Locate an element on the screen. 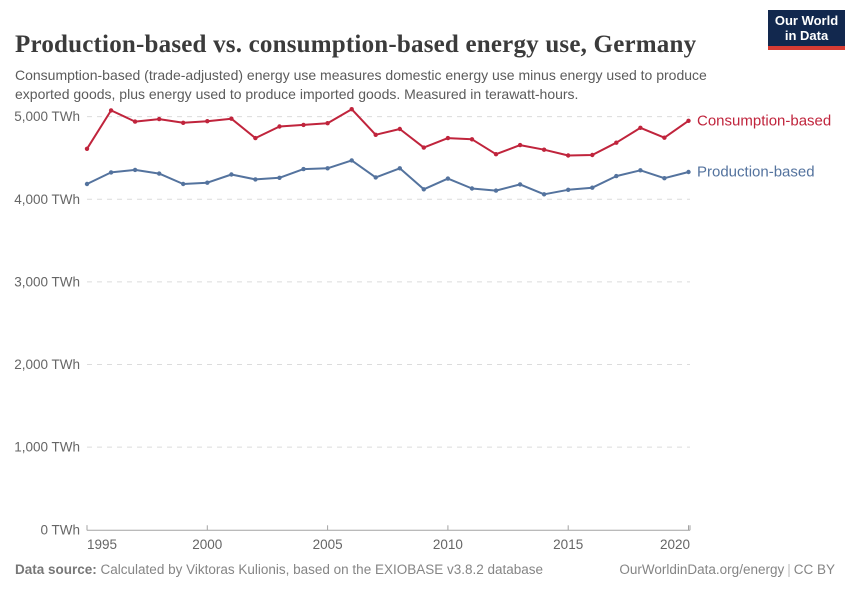 The image size is (850, 600). consumption-based-point-1997 is located at coordinates (135, 121).